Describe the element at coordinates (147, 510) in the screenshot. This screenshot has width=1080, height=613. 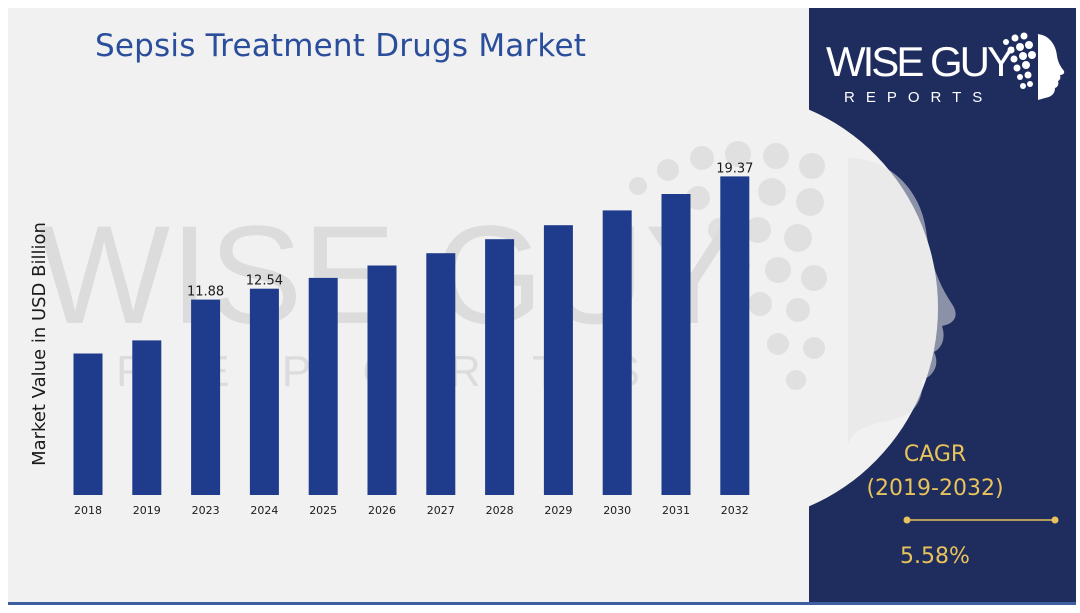
I see `x-tick-label: 2019` at that location.